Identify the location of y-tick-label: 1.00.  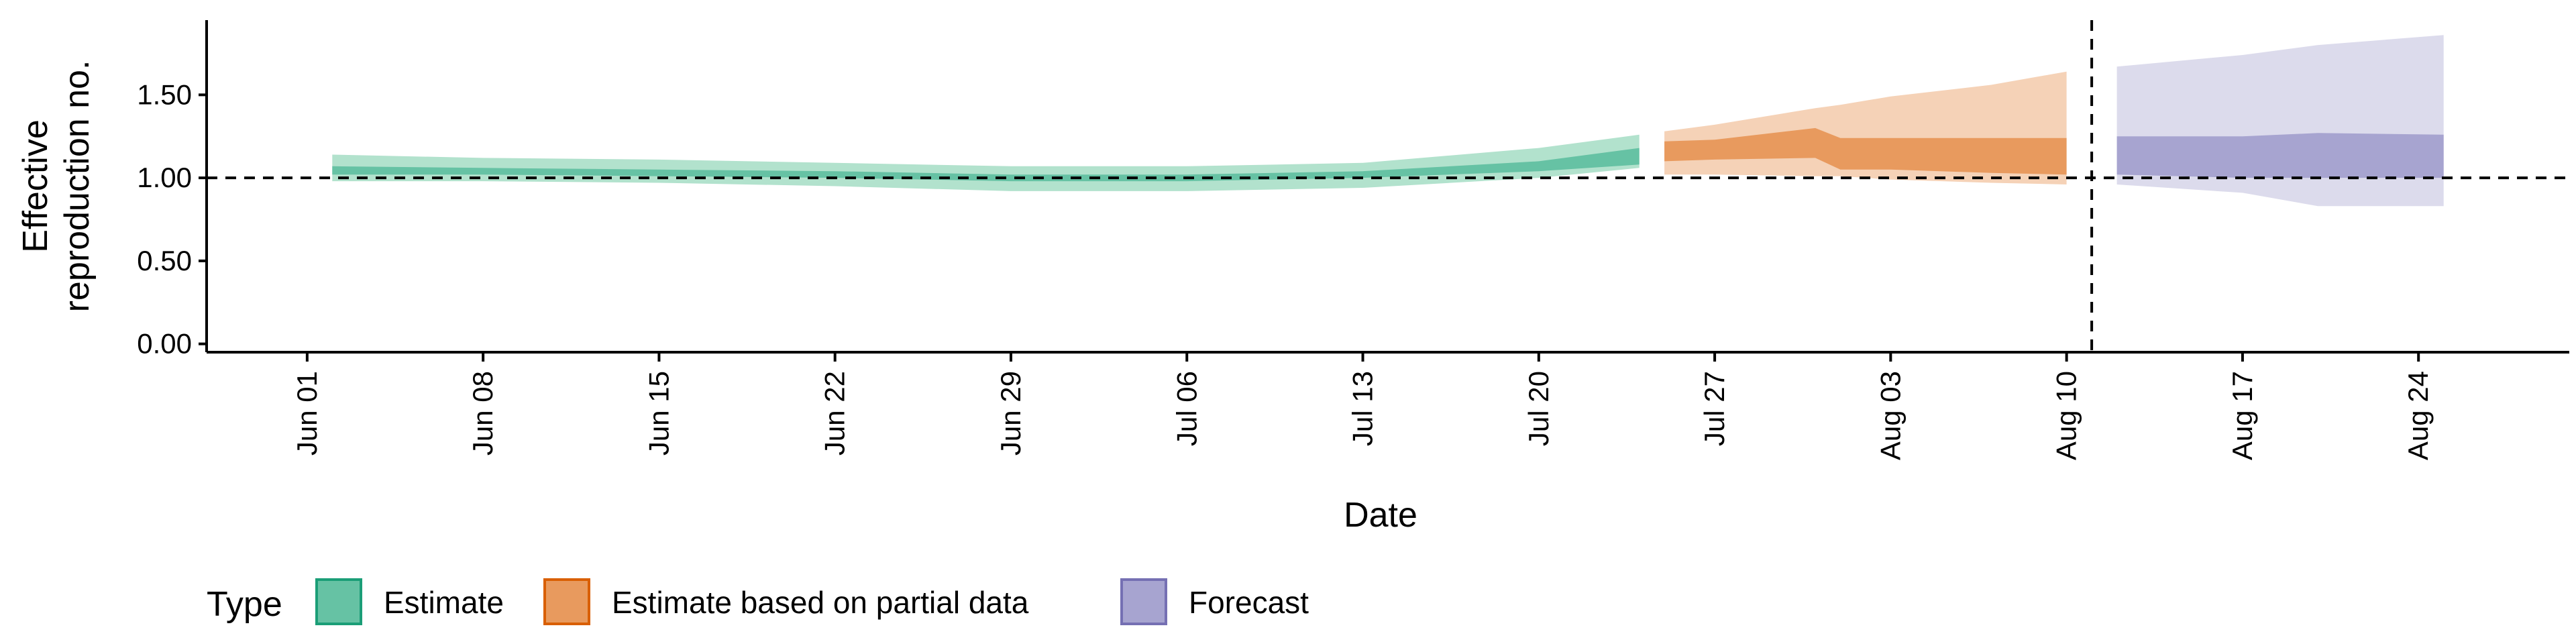
(164, 177).